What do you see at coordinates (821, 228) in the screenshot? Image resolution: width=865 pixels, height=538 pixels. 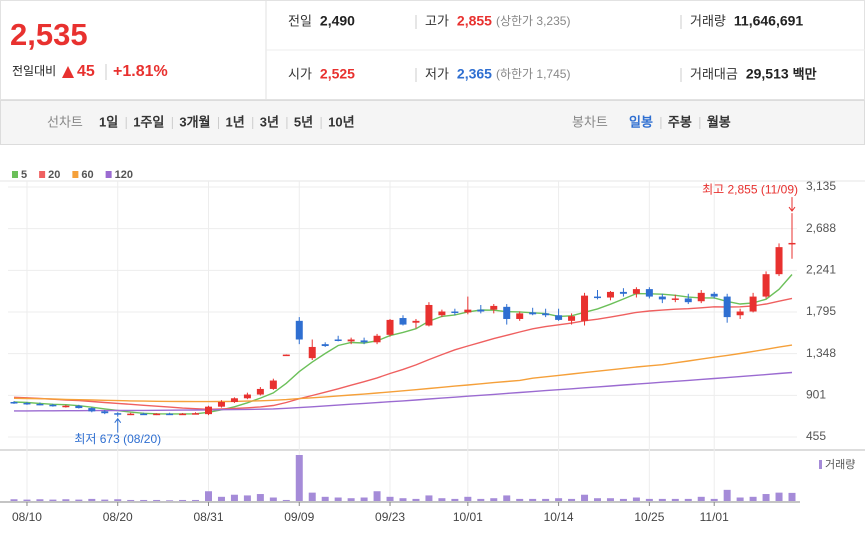 I see `y-tick-label: 2,688` at bounding box center [821, 228].